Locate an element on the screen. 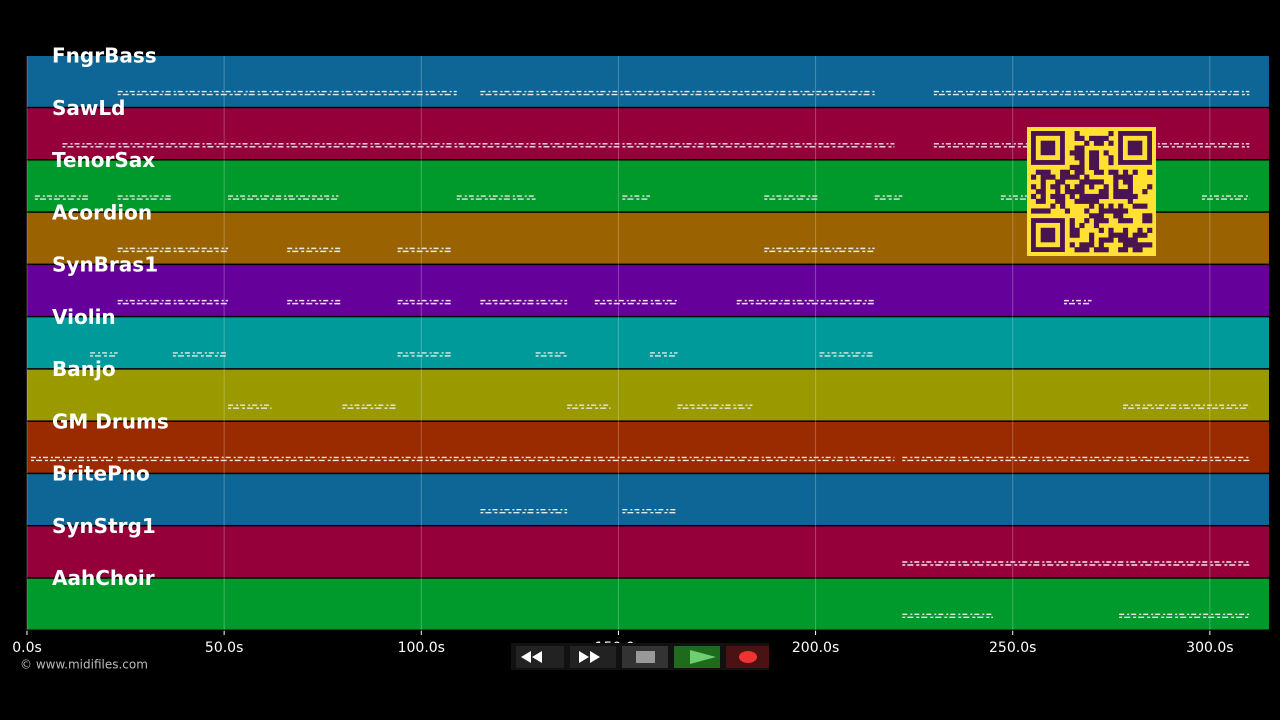 The width and height of the screenshot is (1280, 720). x-tick-label: 50.0s is located at coordinates (224, 648).